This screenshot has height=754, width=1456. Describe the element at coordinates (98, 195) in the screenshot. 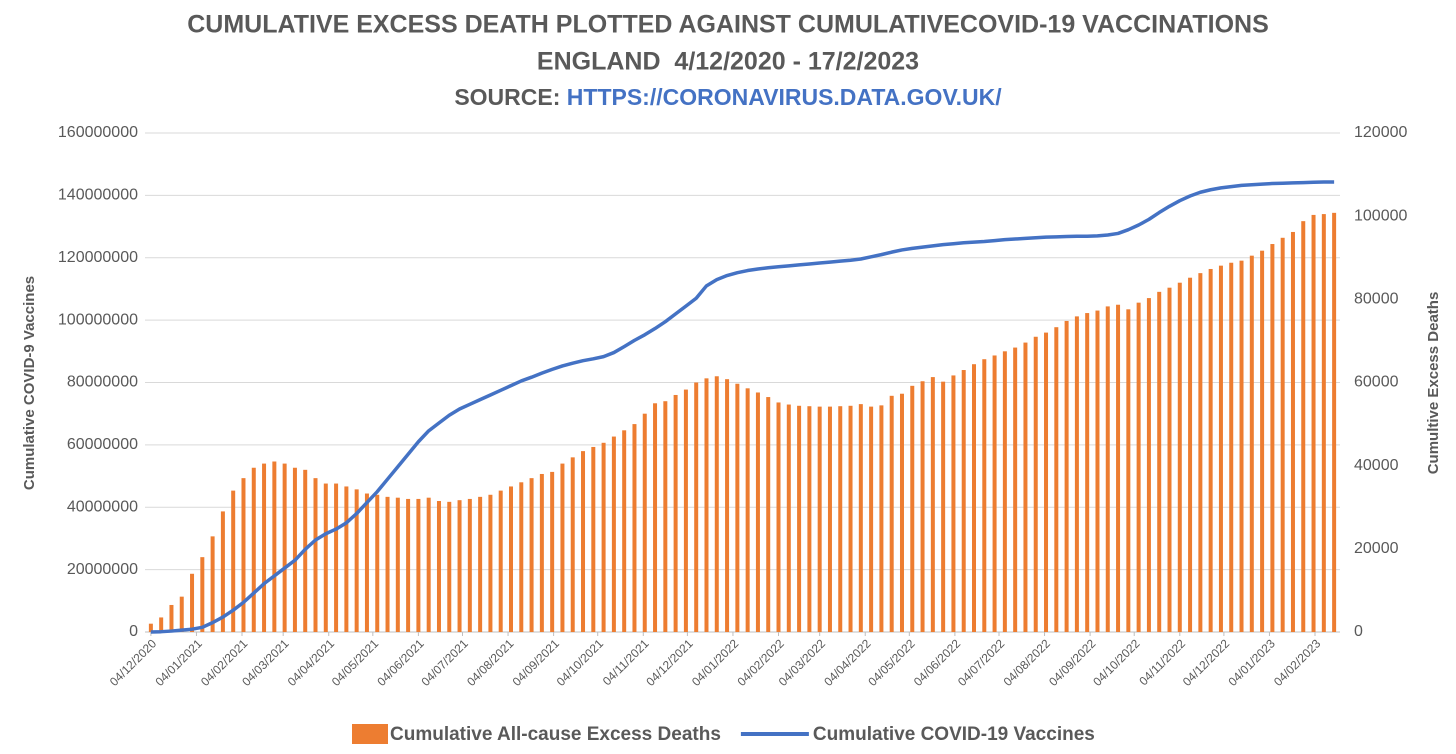

I see `y-tick-label: 140000000` at that location.